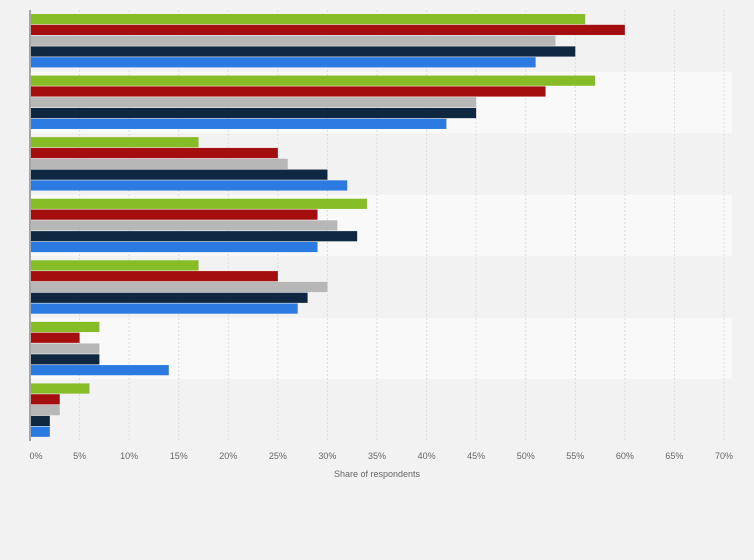 Image resolution: width=754 pixels, height=560 pixels. Describe the element at coordinates (35, 456) in the screenshot. I see `x-tick-label: 0%` at that location.